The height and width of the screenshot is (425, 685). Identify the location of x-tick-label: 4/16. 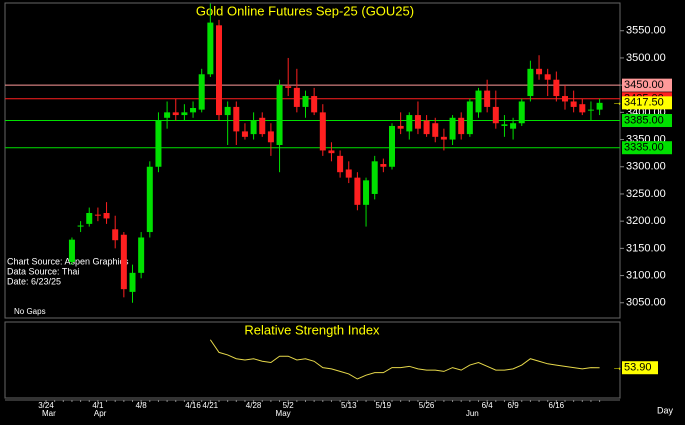
(193, 405).